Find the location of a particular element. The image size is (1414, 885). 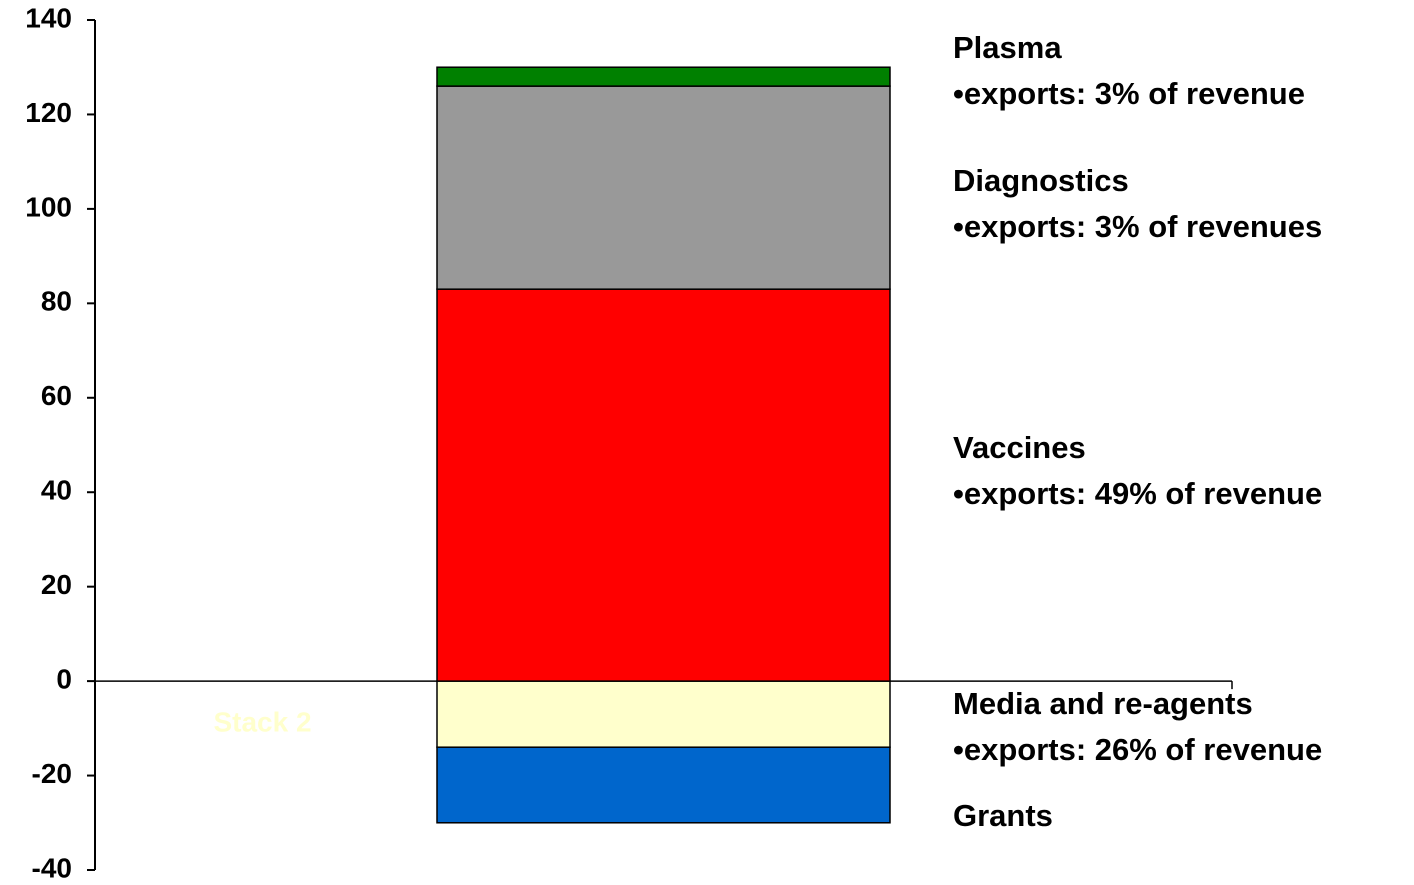

y-tick-label: 80 is located at coordinates (56, 301).